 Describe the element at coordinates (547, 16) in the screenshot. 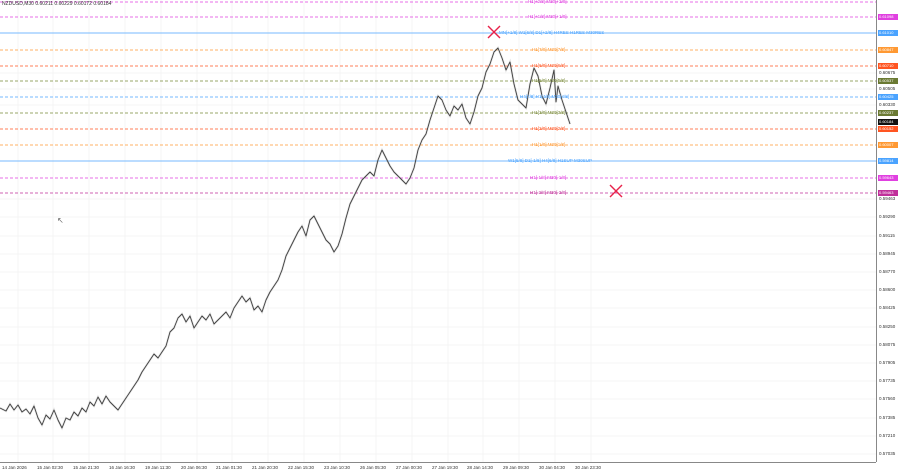

I see `murrey-level-label: H1[+1/8] M30[+1/8]` at that location.